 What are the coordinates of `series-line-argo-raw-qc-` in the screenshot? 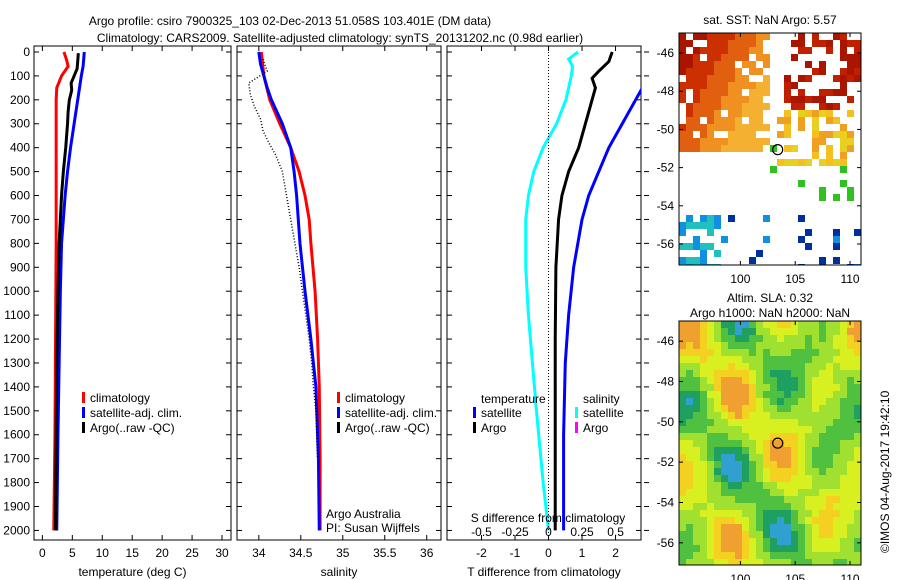 It's located at (283, 258).